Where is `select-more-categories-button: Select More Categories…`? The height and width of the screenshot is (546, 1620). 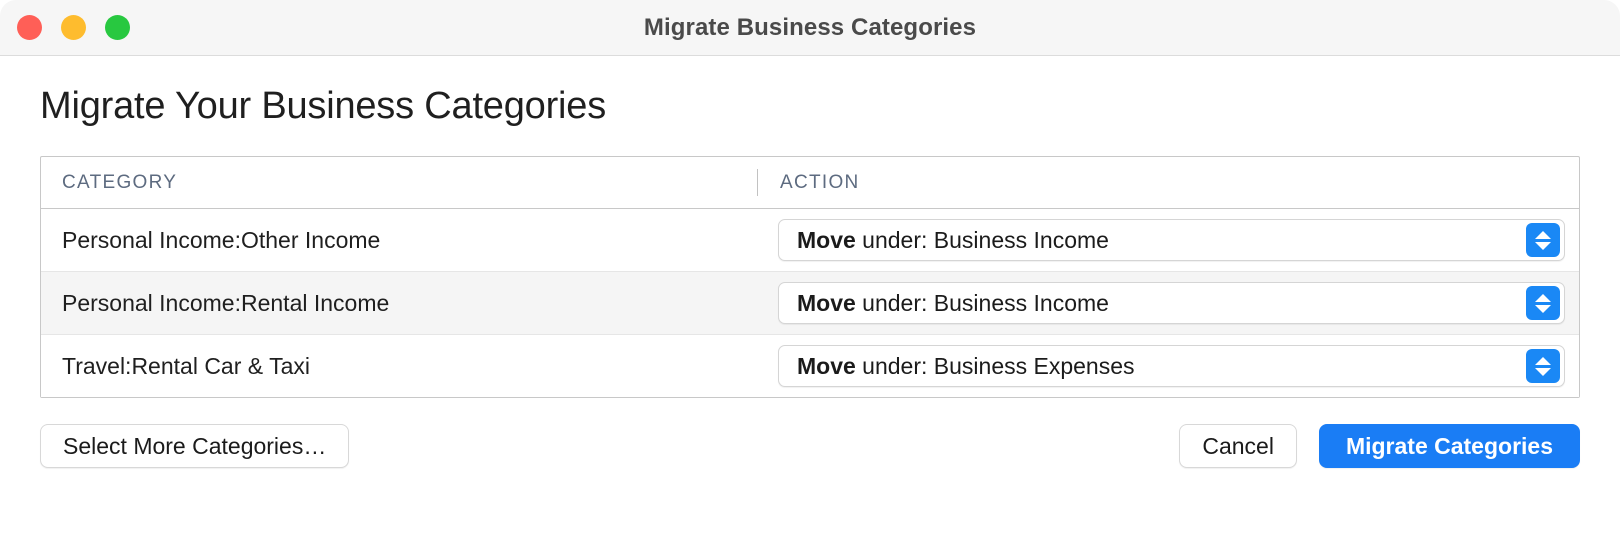
select-more-categories-button: Select More Categories… is located at coordinates (195, 446).